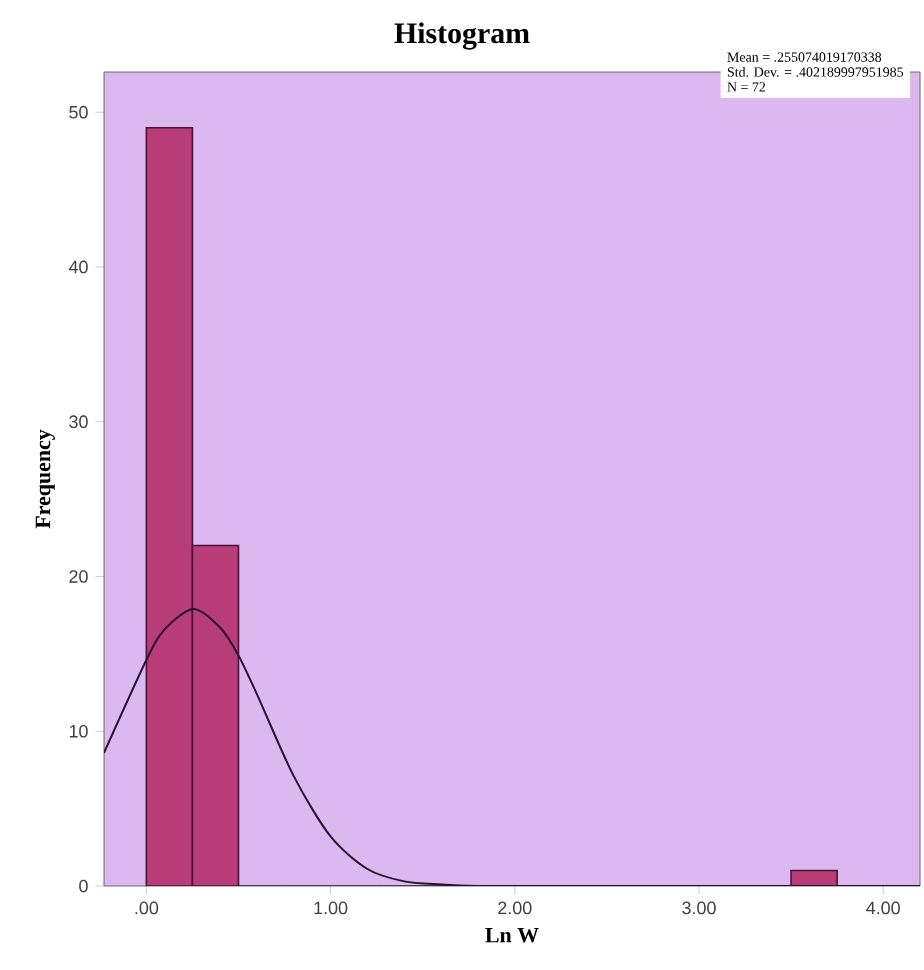 The height and width of the screenshot is (970, 924). What do you see at coordinates (512, 935) in the screenshot?
I see `x-axis-title: Ln W` at bounding box center [512, 935].